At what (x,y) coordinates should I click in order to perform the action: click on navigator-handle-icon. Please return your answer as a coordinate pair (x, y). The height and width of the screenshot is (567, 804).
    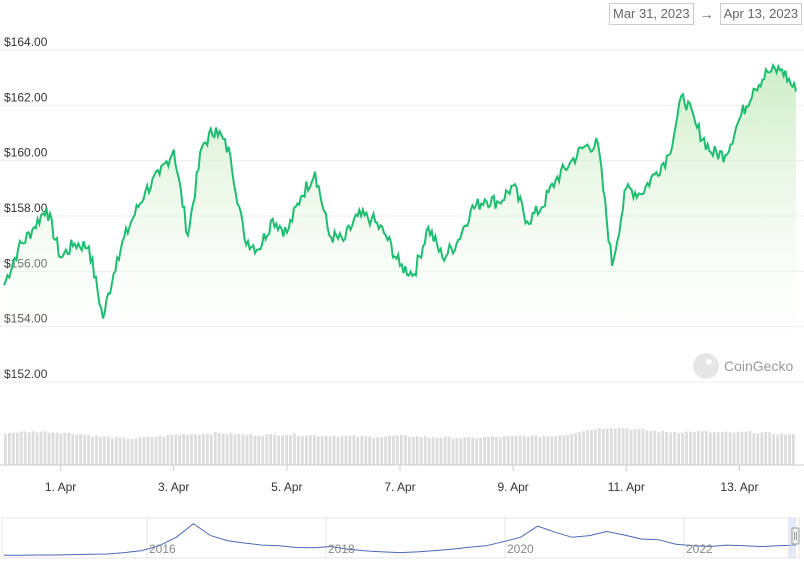
    Looking at the image, I should click on (795, 536).